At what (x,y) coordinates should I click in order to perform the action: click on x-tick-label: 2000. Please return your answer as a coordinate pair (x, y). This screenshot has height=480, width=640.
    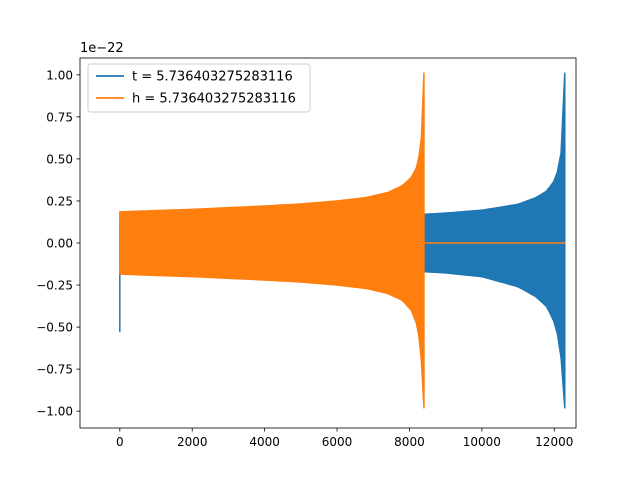
    Looking at the image, I should click on (192, 442).